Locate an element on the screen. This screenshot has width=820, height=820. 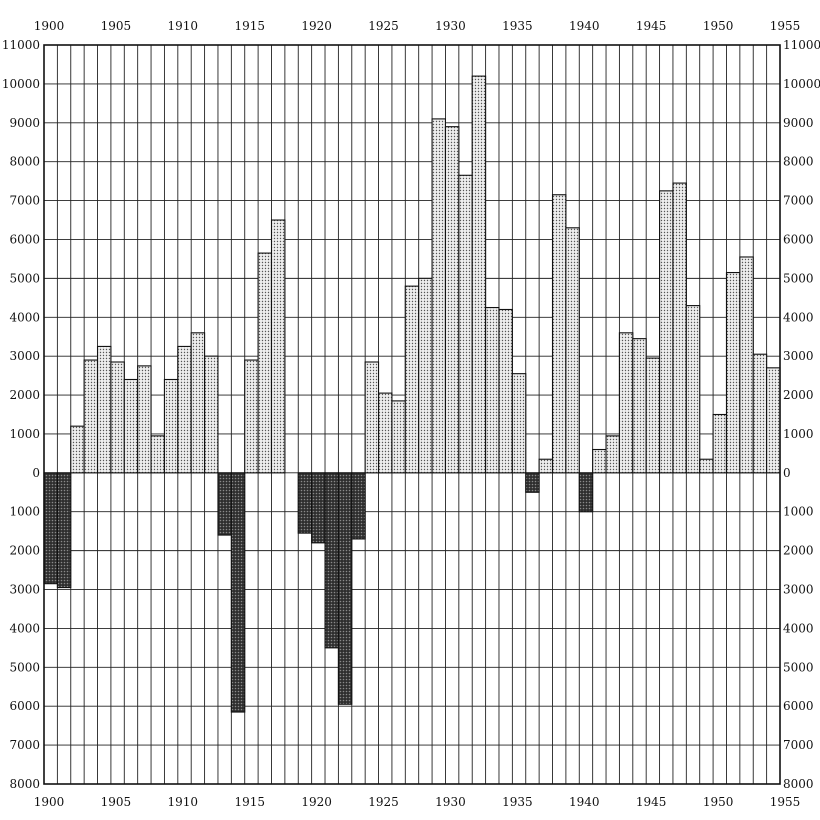
bar-1943 is located at coordinates (626, 403).